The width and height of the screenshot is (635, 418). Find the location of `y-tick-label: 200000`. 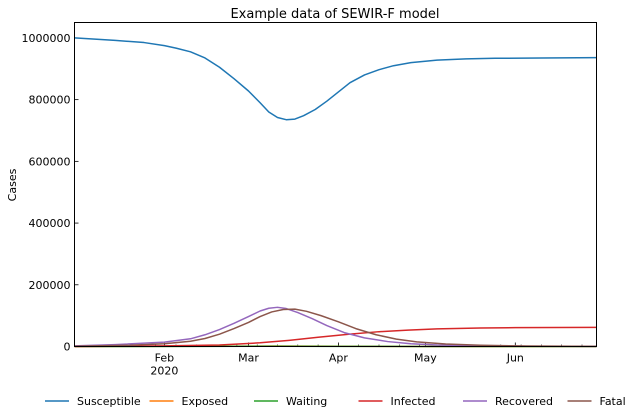

y-tick-label: 200000 is located at coordinates (50, 285).